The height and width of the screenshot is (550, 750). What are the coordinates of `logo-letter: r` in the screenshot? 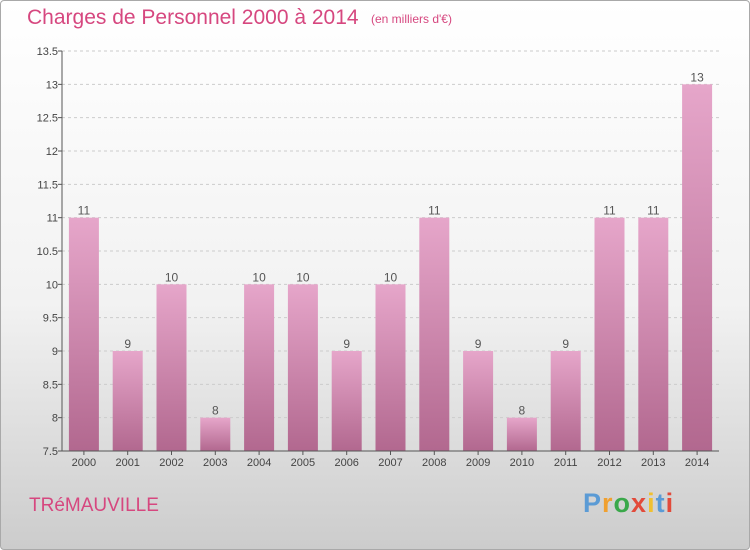 It's located at (608, 503).